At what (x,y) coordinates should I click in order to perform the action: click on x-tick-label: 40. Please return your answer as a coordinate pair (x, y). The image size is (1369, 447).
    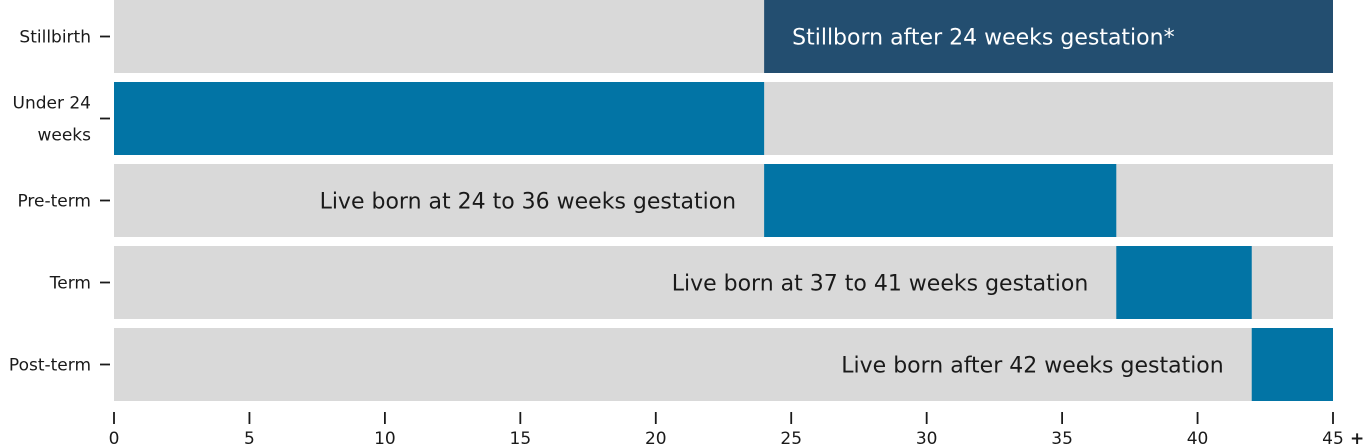
    Looking at the image, I should click on (1198, 438).